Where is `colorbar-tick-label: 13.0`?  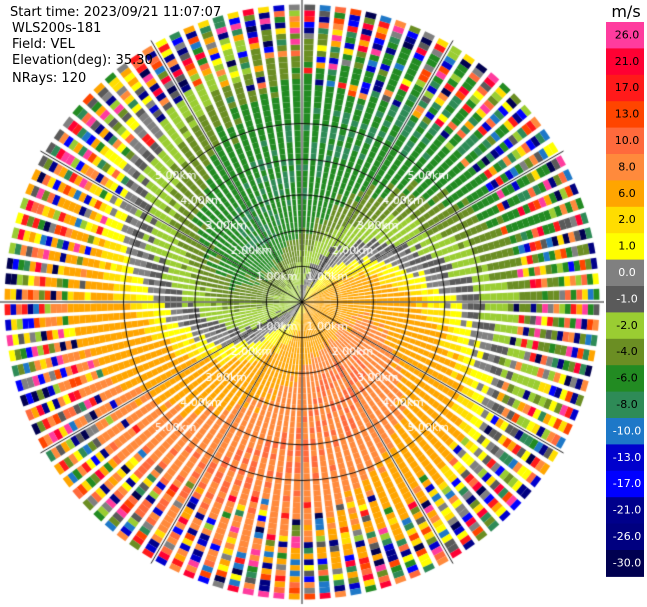 colorbar-tick-label: 13.0 is located at coordinates (627, 114).